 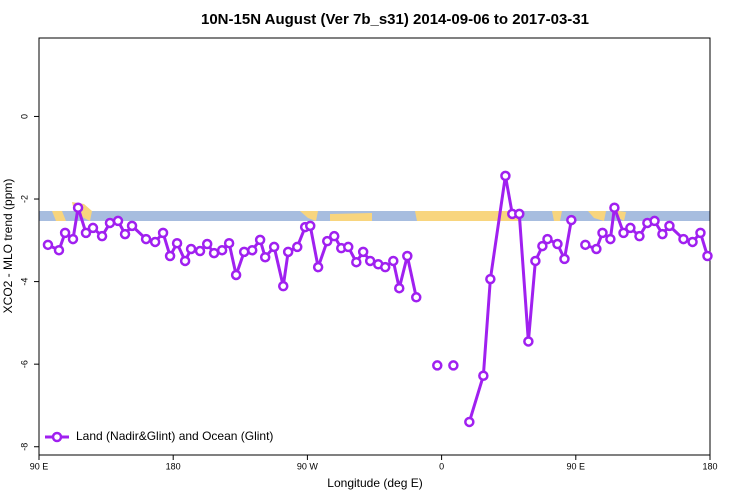 What do you see at coordinates (24, 364) in the screenshot?
I see `y-tick-label: -6` at bounding box center [24, 364].